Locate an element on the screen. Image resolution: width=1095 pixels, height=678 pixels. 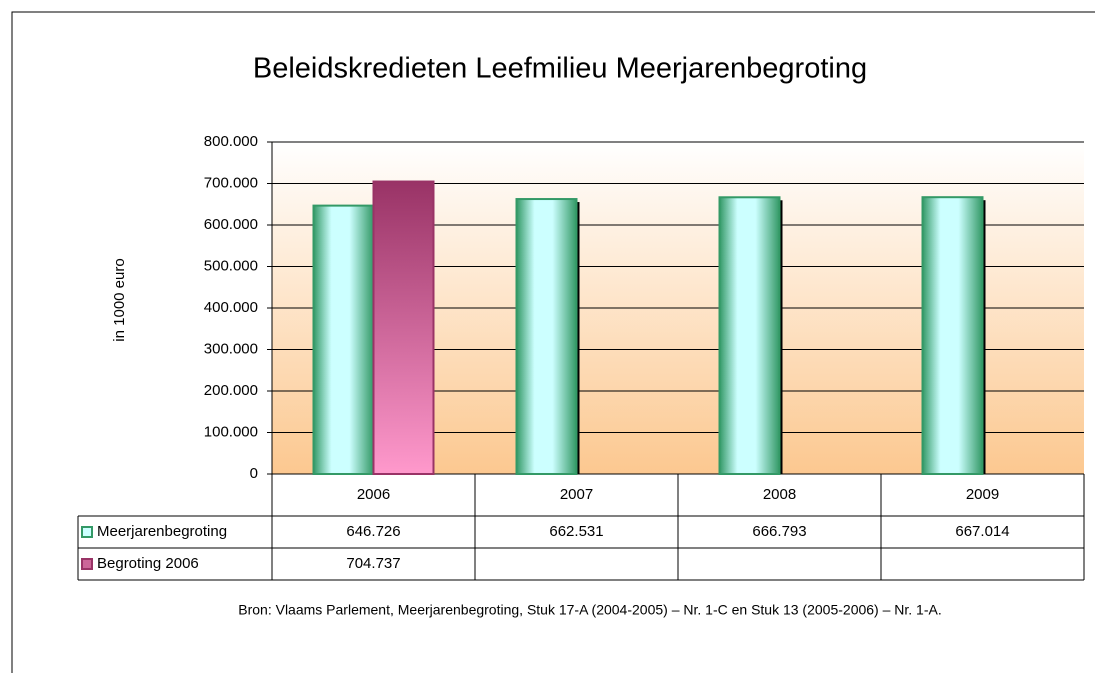
x-tick-label: 2006 is located at coordinates (373, 494).